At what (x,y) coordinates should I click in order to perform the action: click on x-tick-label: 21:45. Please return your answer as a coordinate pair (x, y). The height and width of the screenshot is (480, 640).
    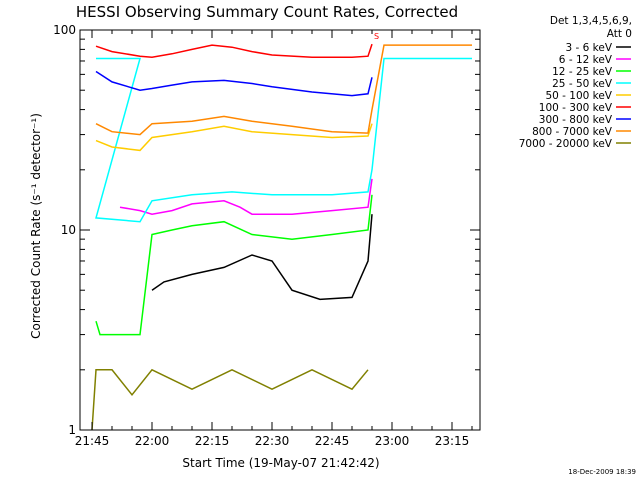
    Looking at the image, I should click on (92, 441).